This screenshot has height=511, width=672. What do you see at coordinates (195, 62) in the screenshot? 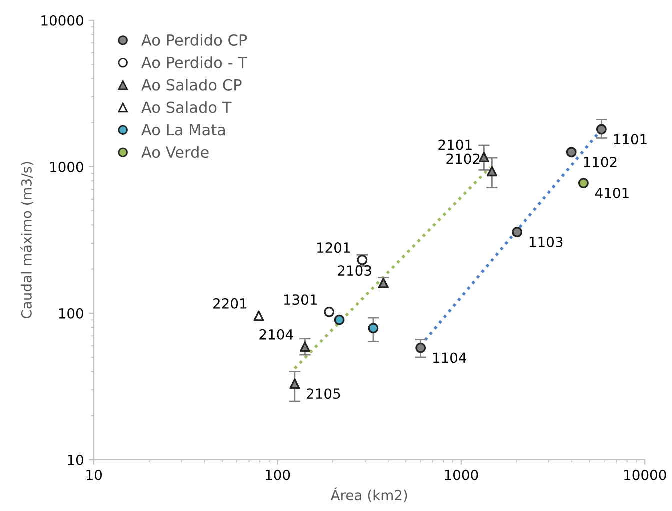
I see `legend-label: Ao Perdido - T` at bounding box center [195, 62].